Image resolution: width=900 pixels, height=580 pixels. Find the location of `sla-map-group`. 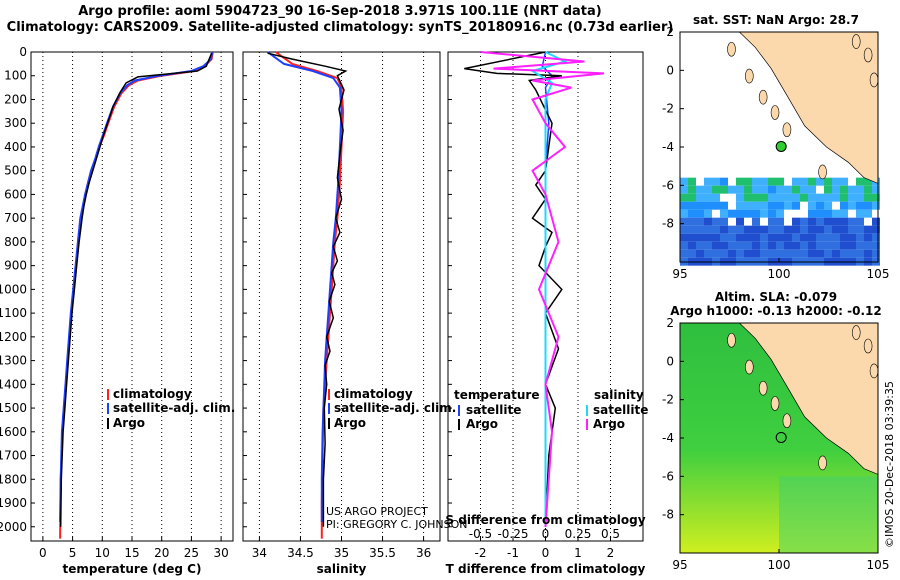

sla-map-group is located at coordinates (779, 437).